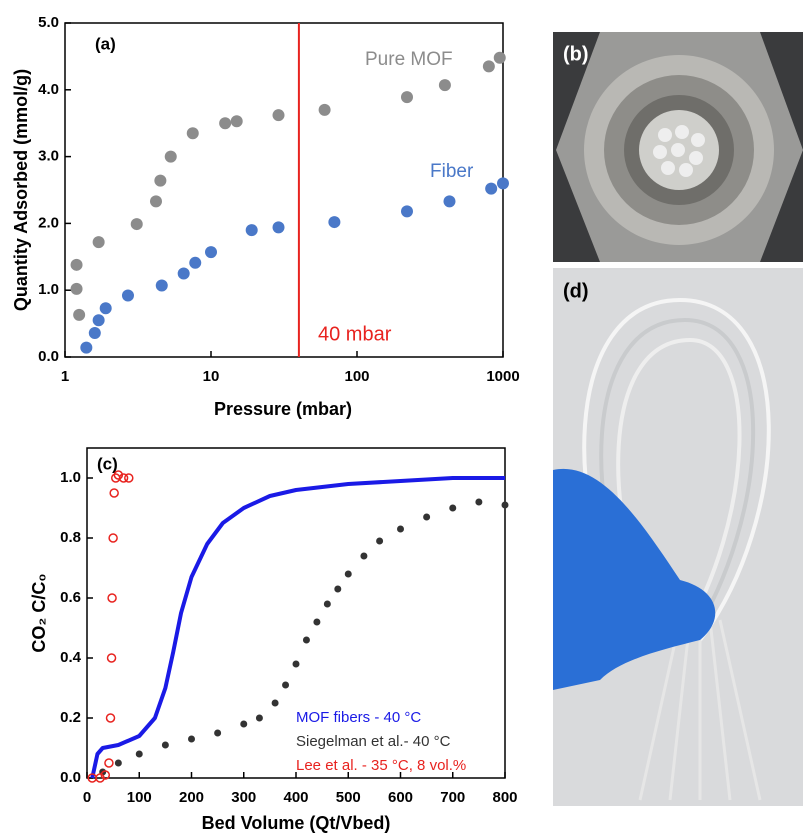  I want to click on x-axis-label: Bed Volume (Qt/Vbed), so click(296, 823).